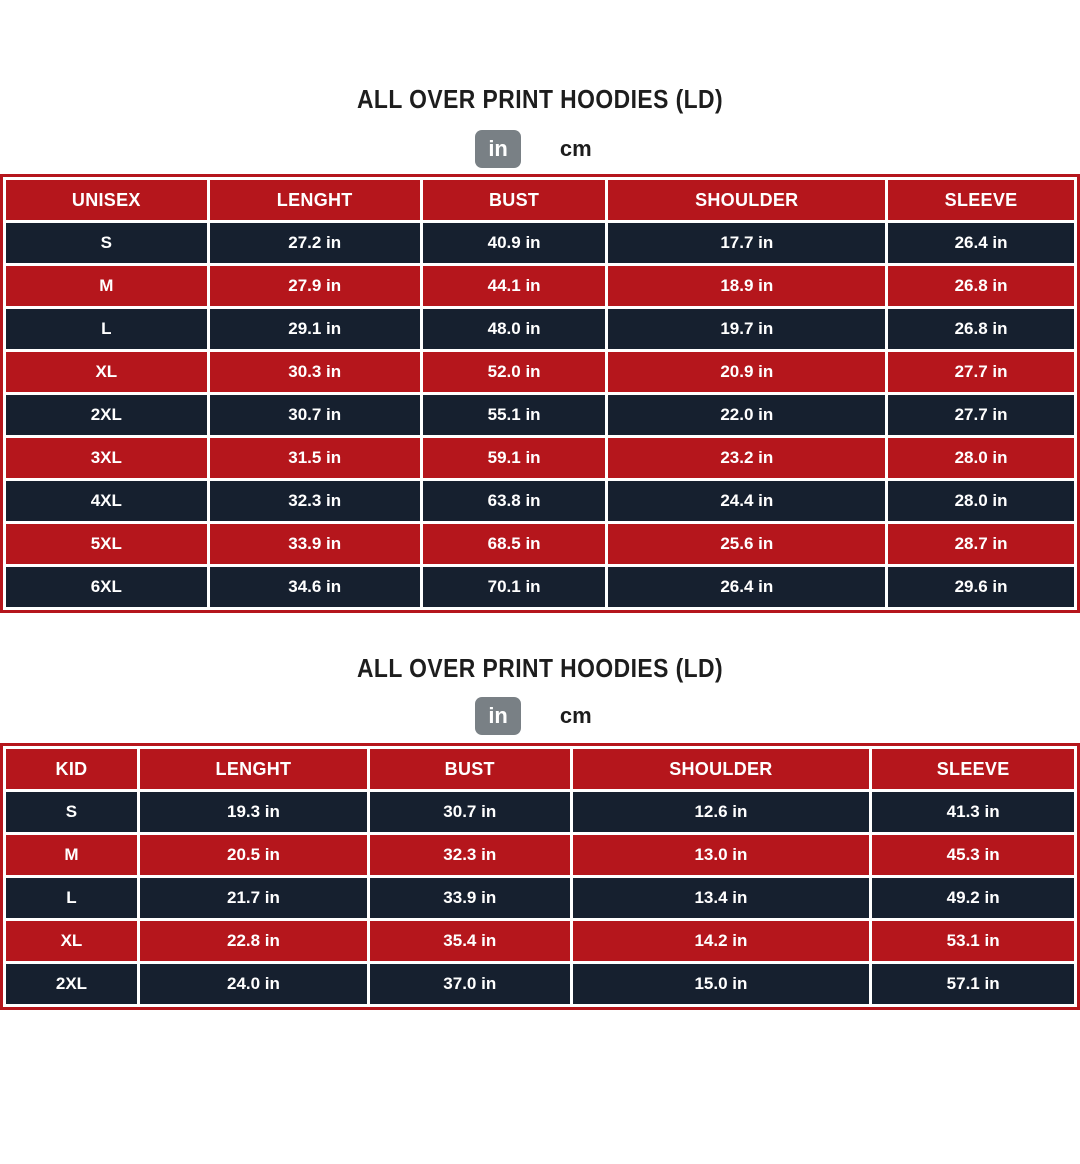 The height and width of the screenshot is (1164, 1080). I want to click on measurement-cell: 15.0 in, so click(721, 984).